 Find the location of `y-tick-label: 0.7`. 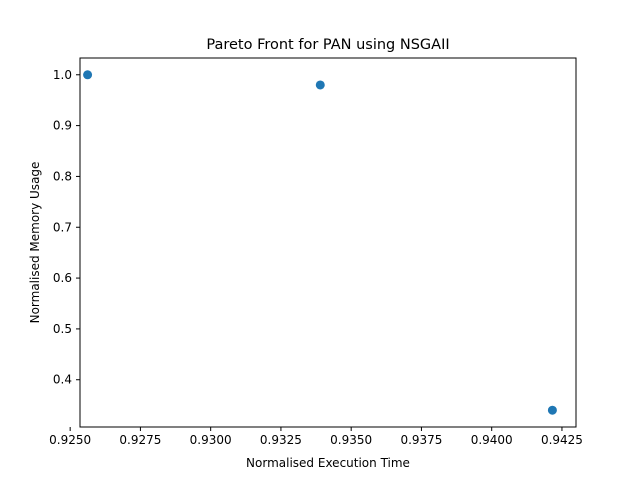

y-tick-label: 0.7 is located at coordinates (62, 227).